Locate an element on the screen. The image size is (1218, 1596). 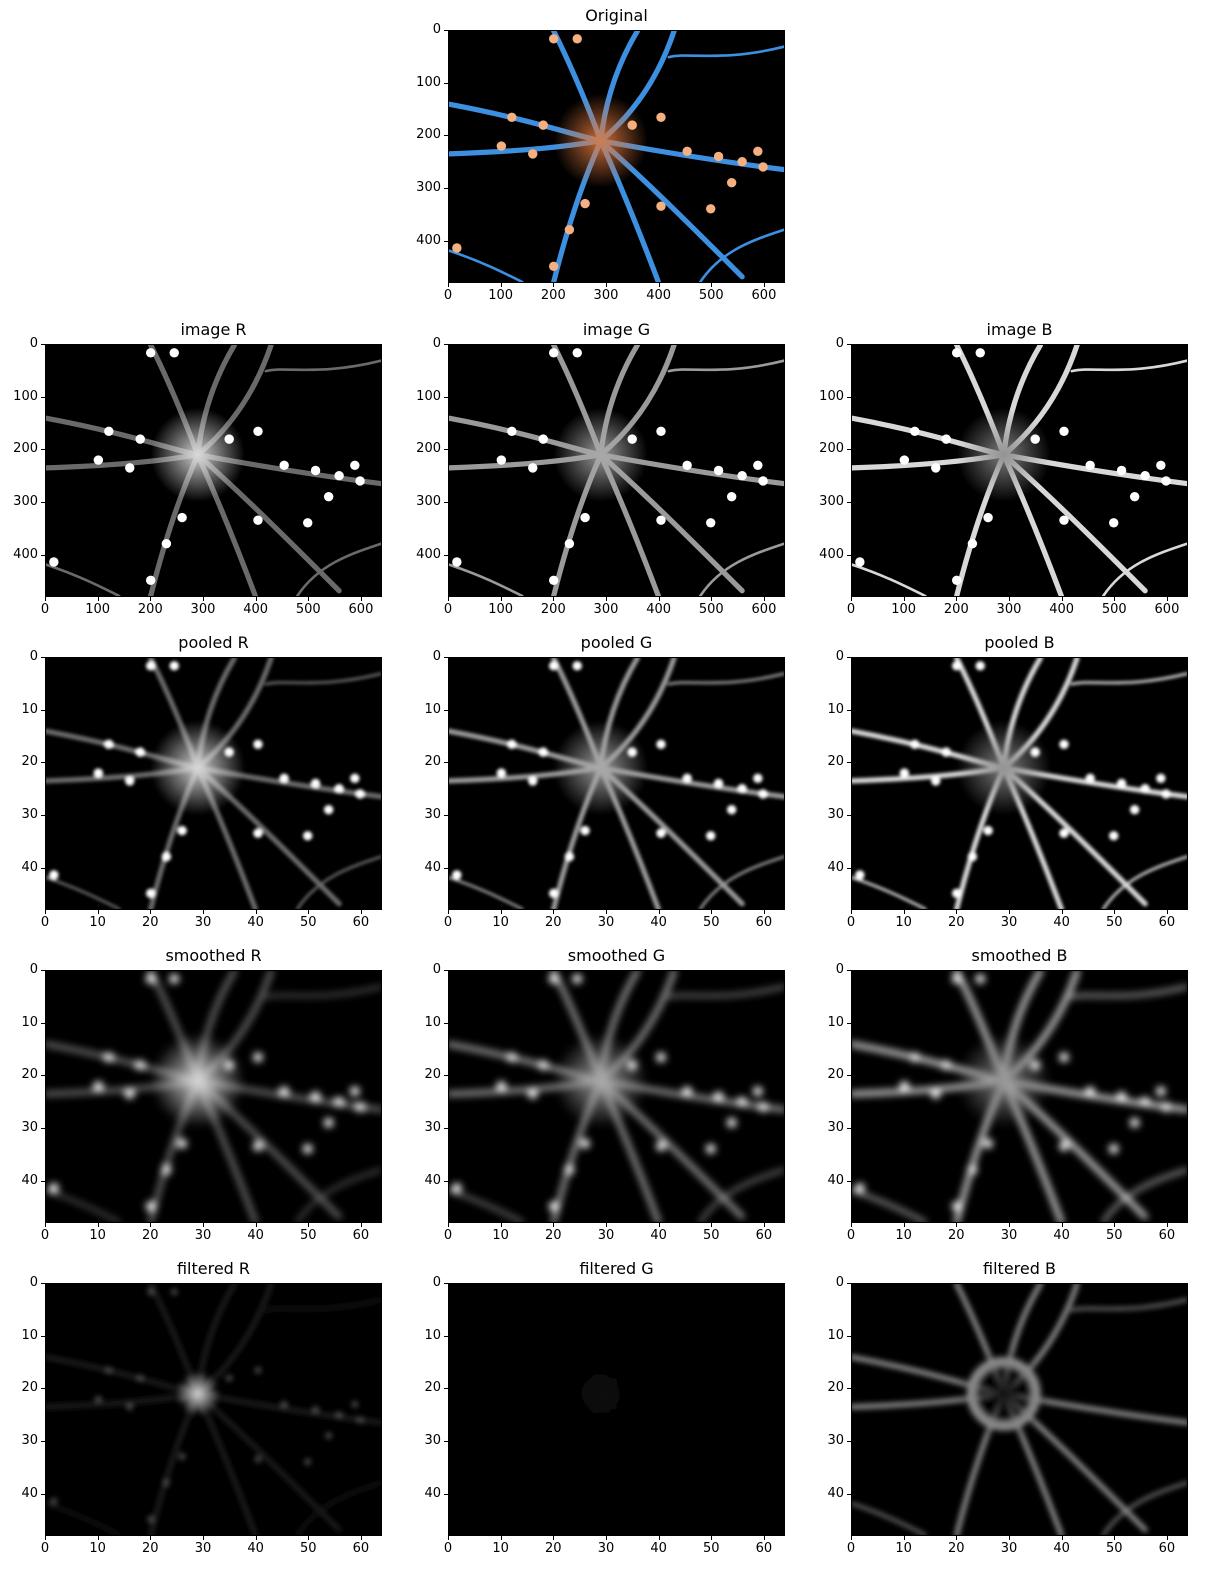
y-tick-label: 20 is located at coordinates (29, 762).